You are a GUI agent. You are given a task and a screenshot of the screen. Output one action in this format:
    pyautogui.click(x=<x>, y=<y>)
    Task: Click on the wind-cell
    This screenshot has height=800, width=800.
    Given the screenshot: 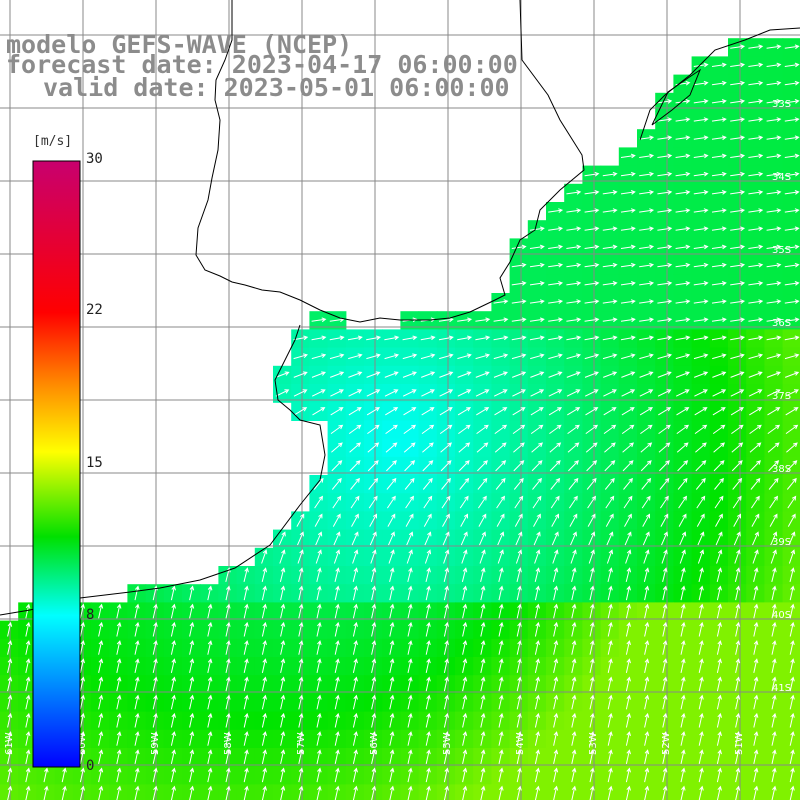 What is the action you would take?
    pyautogui.click(x=791, y=792)
    